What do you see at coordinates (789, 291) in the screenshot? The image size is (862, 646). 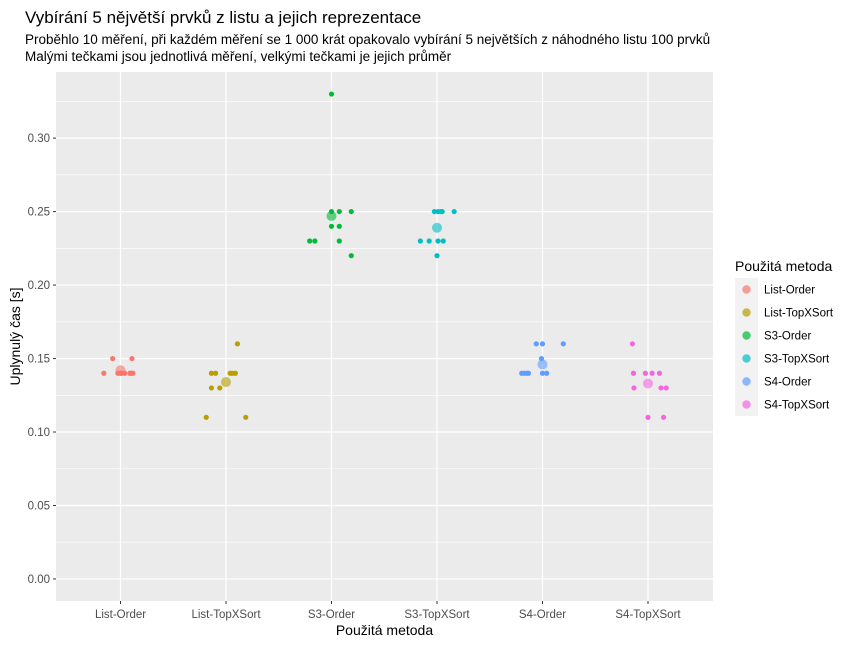 I see `legend-label: List-Order` at bounding box center [789, 291].